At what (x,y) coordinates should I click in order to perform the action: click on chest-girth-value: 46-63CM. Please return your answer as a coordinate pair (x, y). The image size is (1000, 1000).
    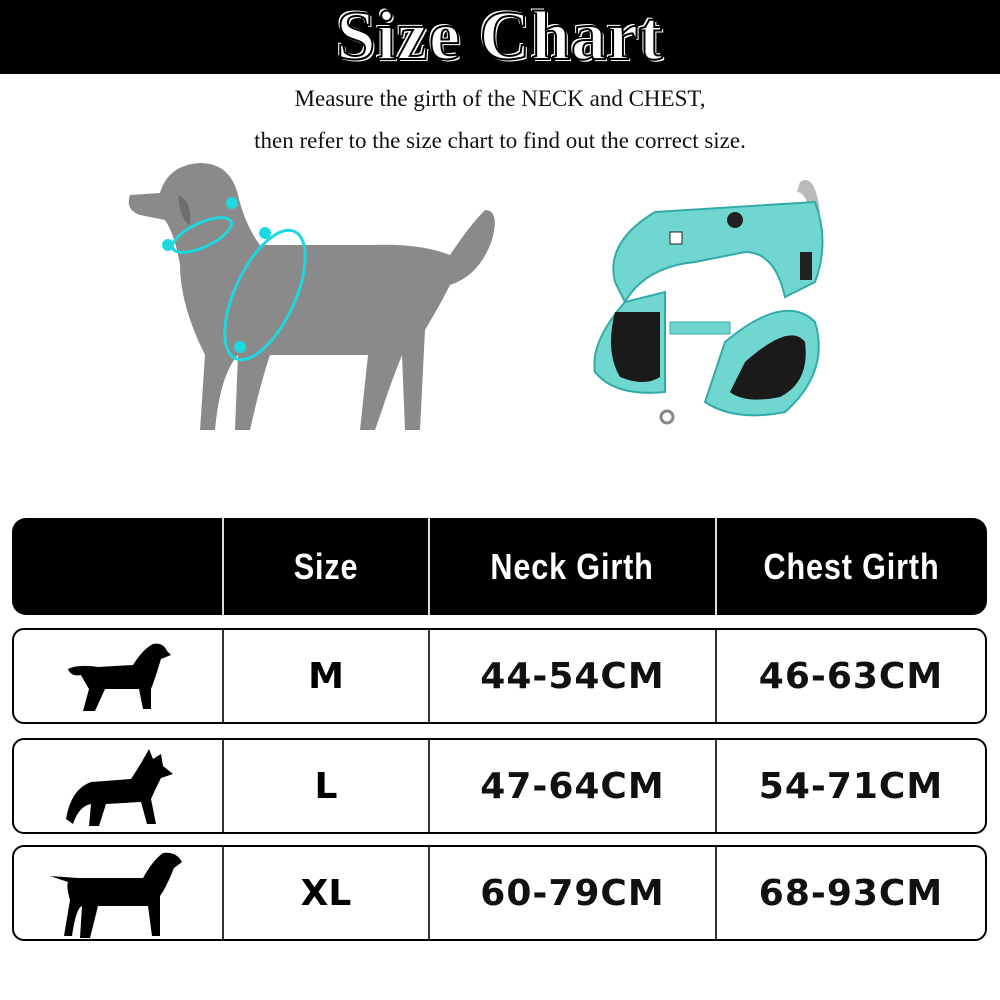
    Looking at the image, I should click on (851, 676).